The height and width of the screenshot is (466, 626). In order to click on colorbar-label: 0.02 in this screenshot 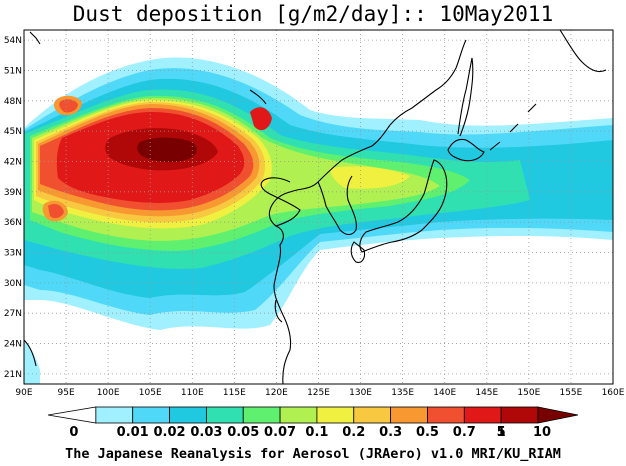, I will do `click(170, 432)`.